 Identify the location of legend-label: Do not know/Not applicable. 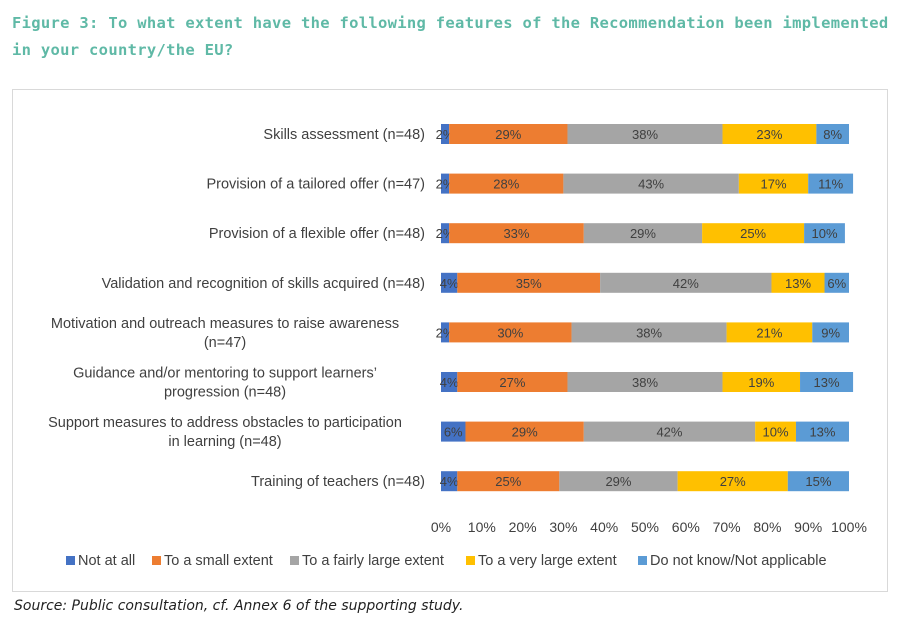
(738, 561).